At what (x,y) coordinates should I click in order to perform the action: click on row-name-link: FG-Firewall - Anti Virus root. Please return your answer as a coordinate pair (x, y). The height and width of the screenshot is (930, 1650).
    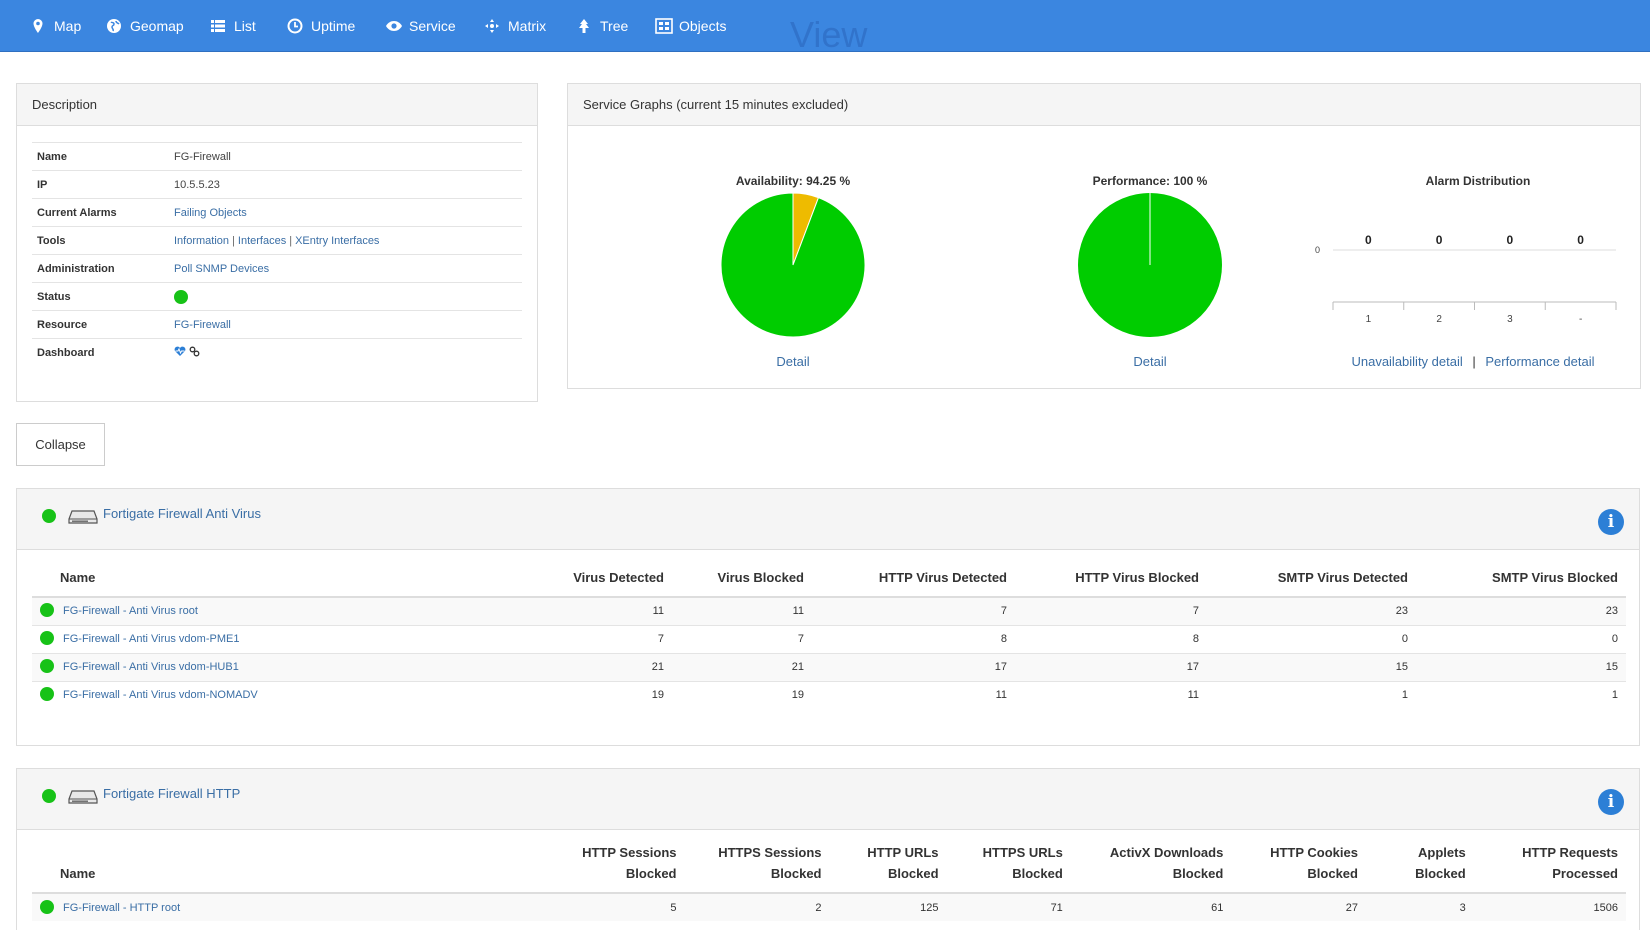
    Looking at the image, I should click on (130, 611).